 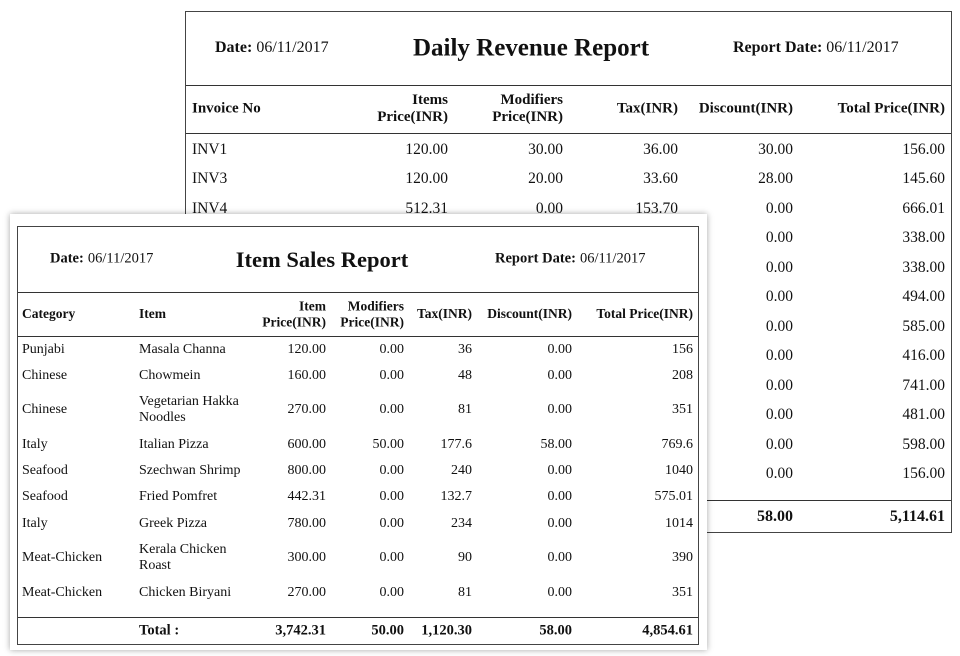 I want to click on table-cell: Punjabi, so click(x=43, y=349).